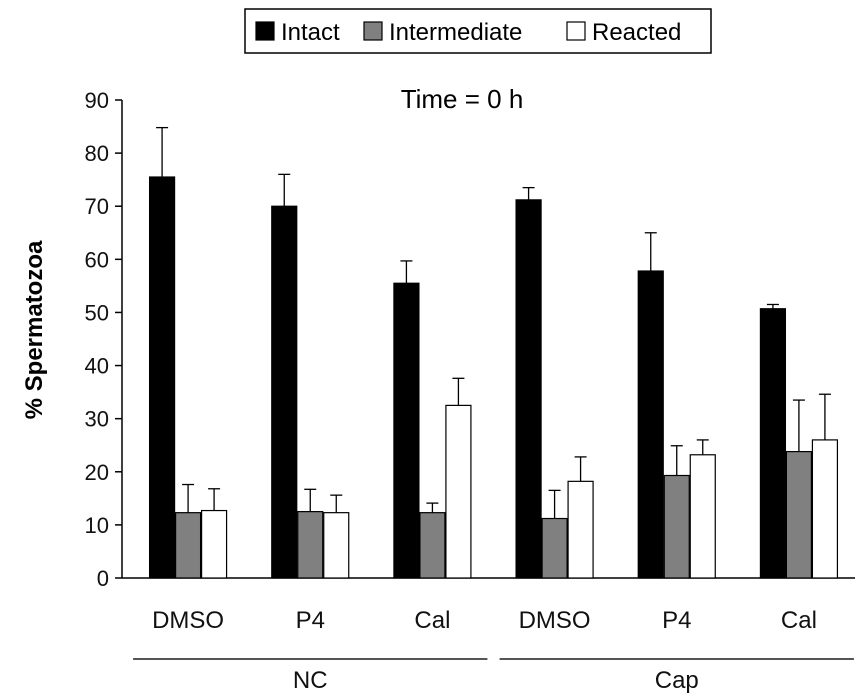  Describe the element at coordinates (310, 680) in the screenshot. I see `group-label: NC` at that location.